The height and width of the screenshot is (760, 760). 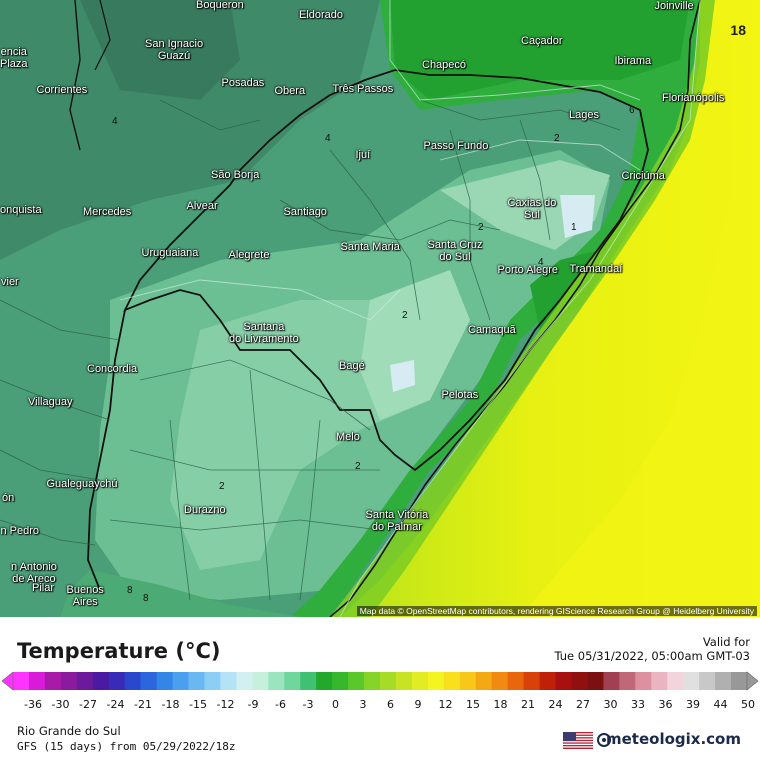 What do you see at coordinates (456, 146) in the screenshot?
I see `city-label: Passo Fundo` at bounding box center [456, 146].